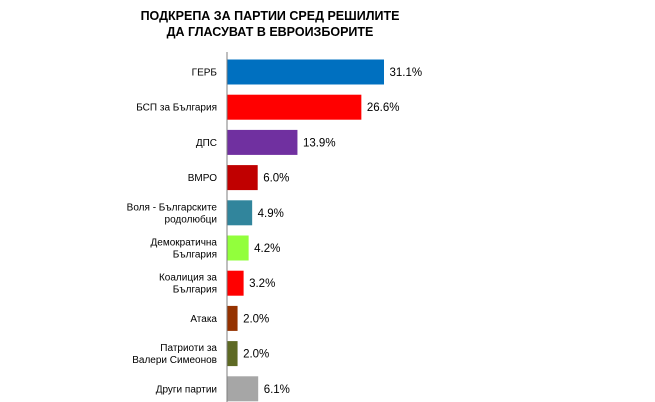  What do you see at coordinates (319, 143) in the screenshot?
I see `value-label-2: 13.9%` at bounding box center [319, 143].